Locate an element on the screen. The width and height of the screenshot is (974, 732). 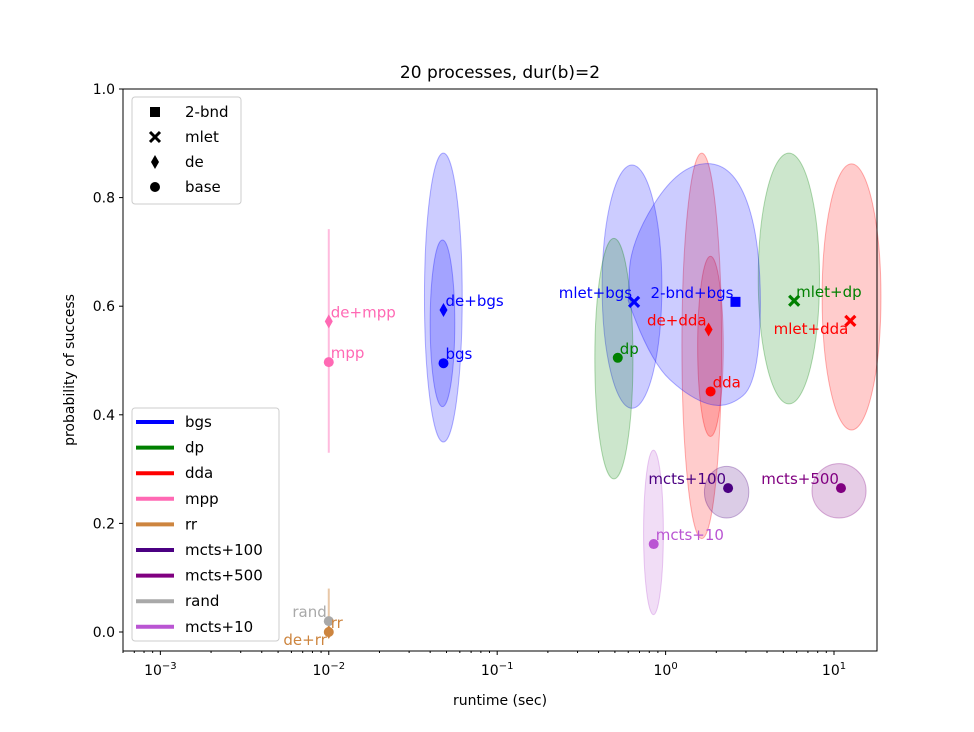
legend-marker-label: mlet is located at coordinates (202, 137).